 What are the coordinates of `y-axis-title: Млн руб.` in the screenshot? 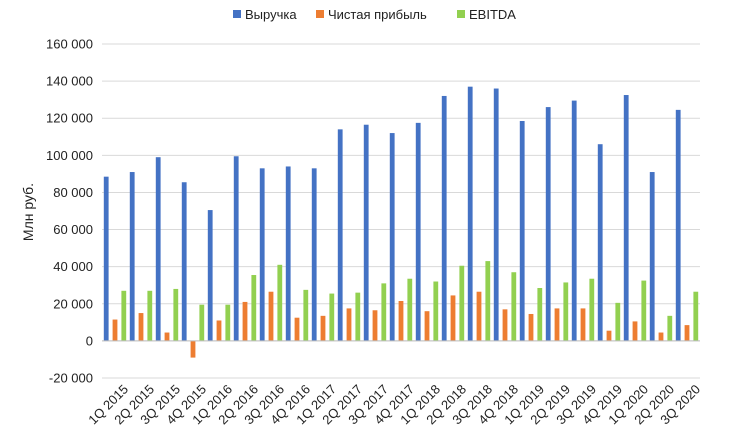 It's located at (28, 212).